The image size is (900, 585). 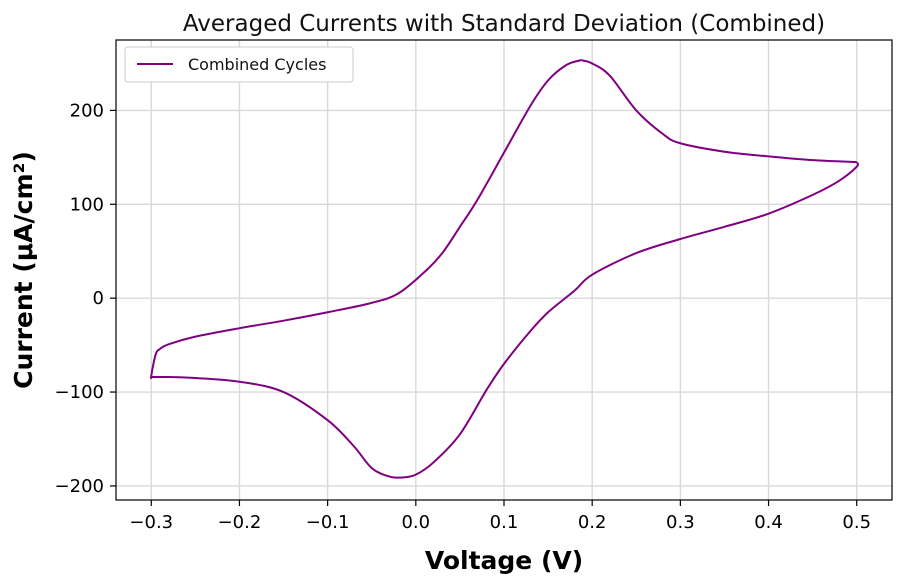 I want to click on x-tick-label: −0.1, so click(x=328, y=522).